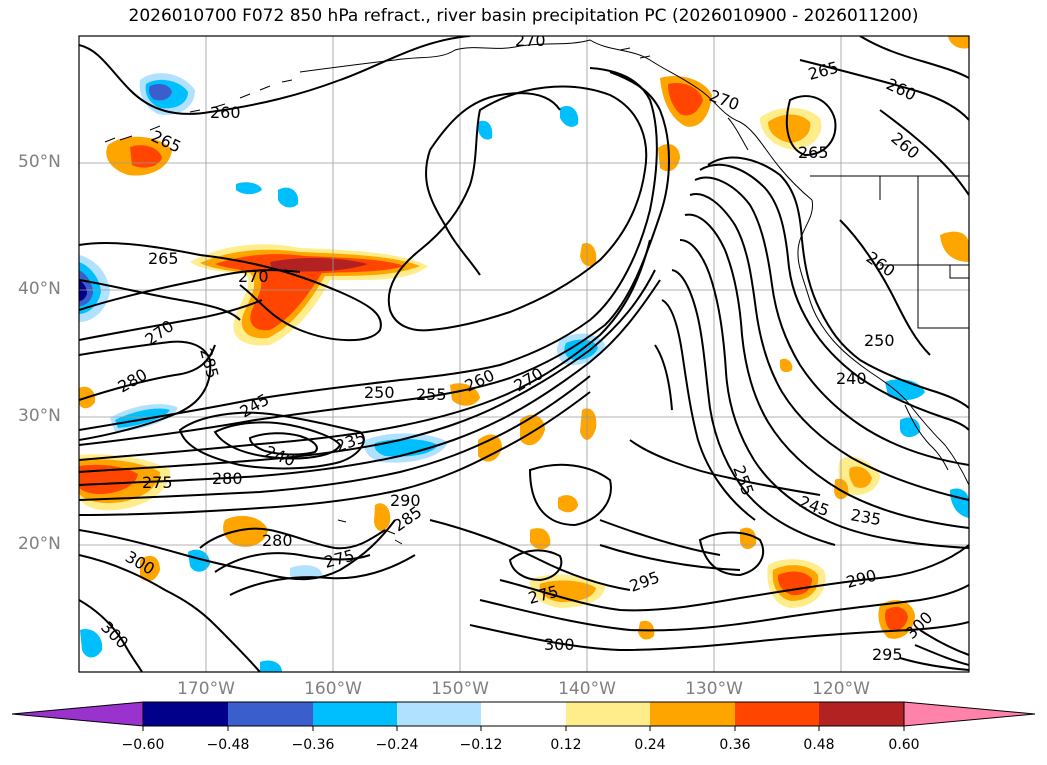  Describe the element at coordinates (77, 714) in the screenshot. I see `colorbar-under-extension` at that location.